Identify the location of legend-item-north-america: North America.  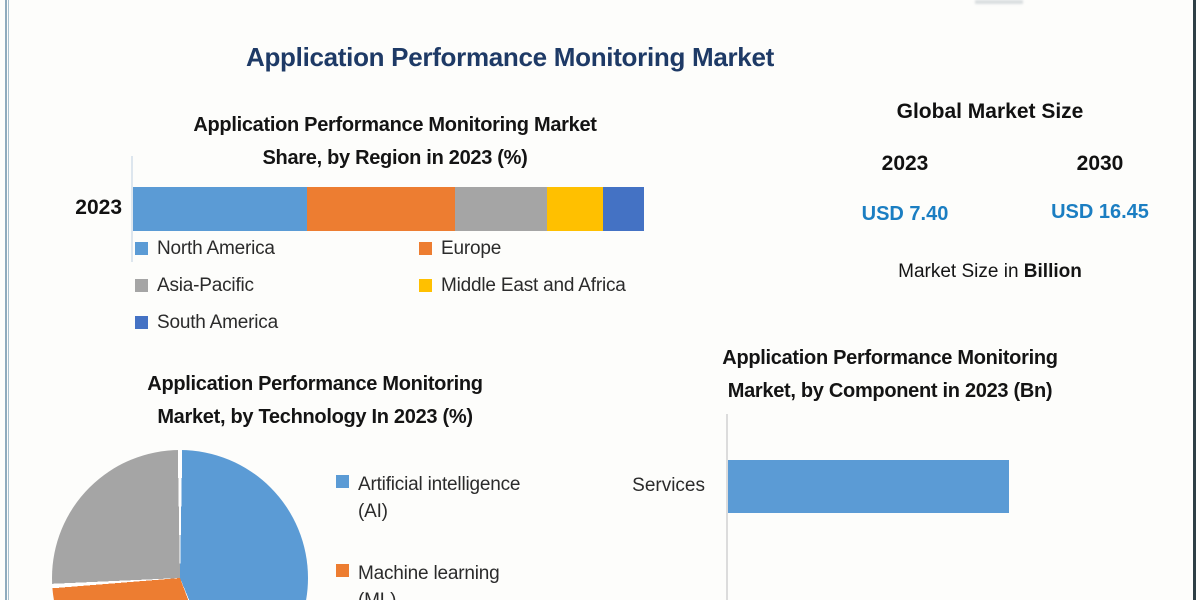
(275, 249).